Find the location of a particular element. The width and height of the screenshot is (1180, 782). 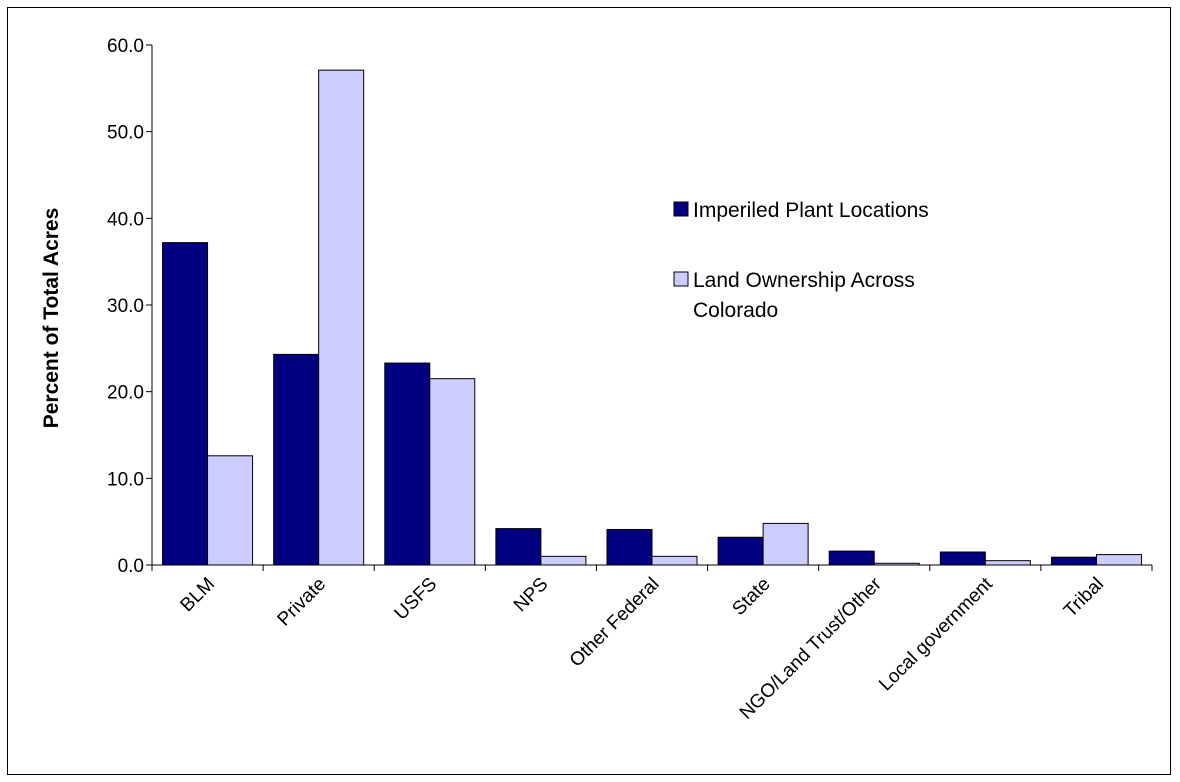

y-tick-label: 60.0 is located at coordinates (125, 46).